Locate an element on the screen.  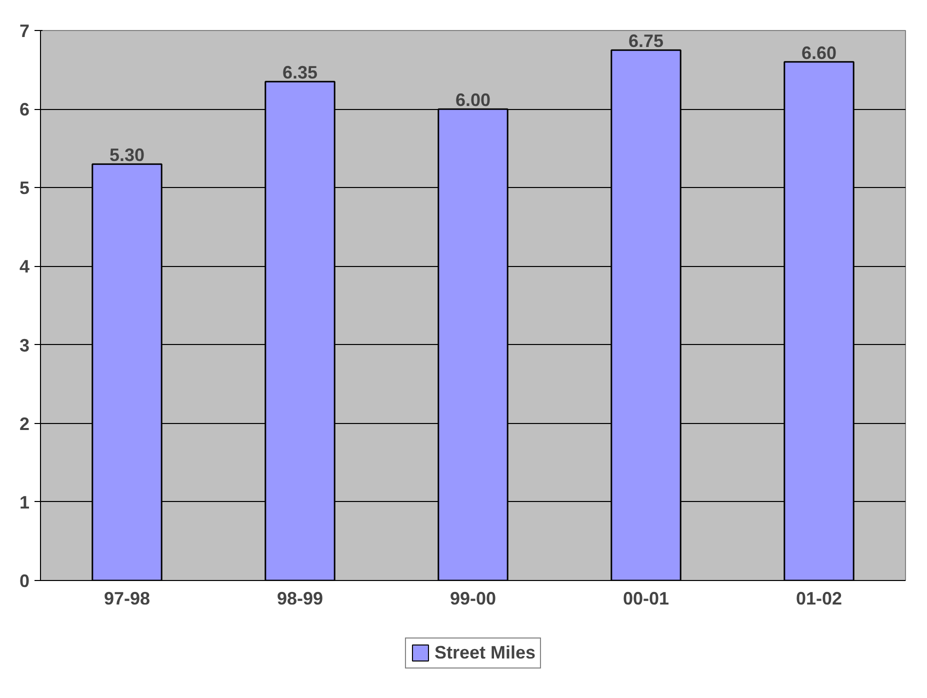
legend-label: Street Miles is located at coordinates (485, 652).